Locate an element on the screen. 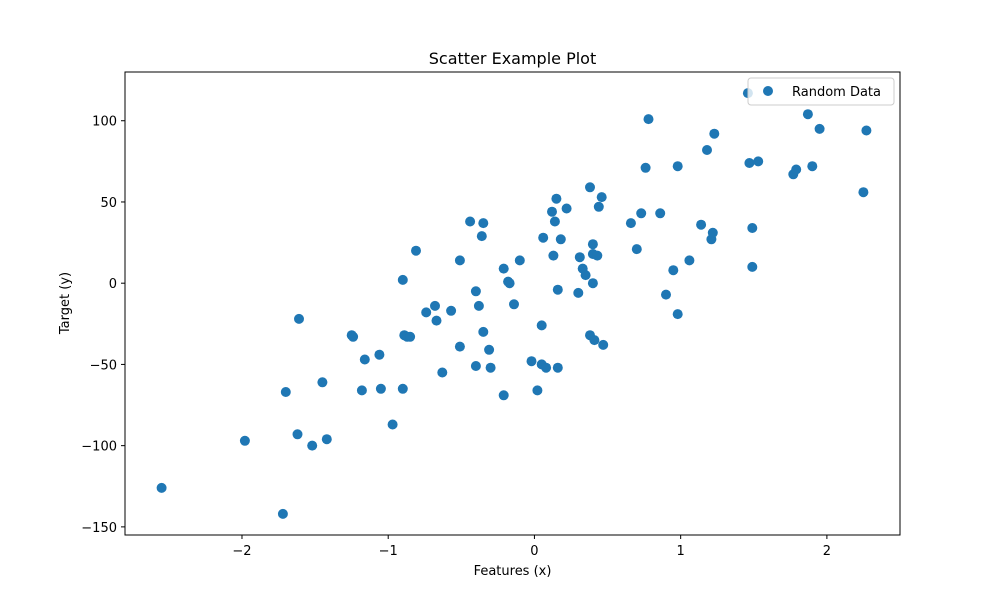 Image resolution: width=1000 pixels, height=600 pixels. chart-title: Scatter Example Plot is located at coordinates (512, 58).